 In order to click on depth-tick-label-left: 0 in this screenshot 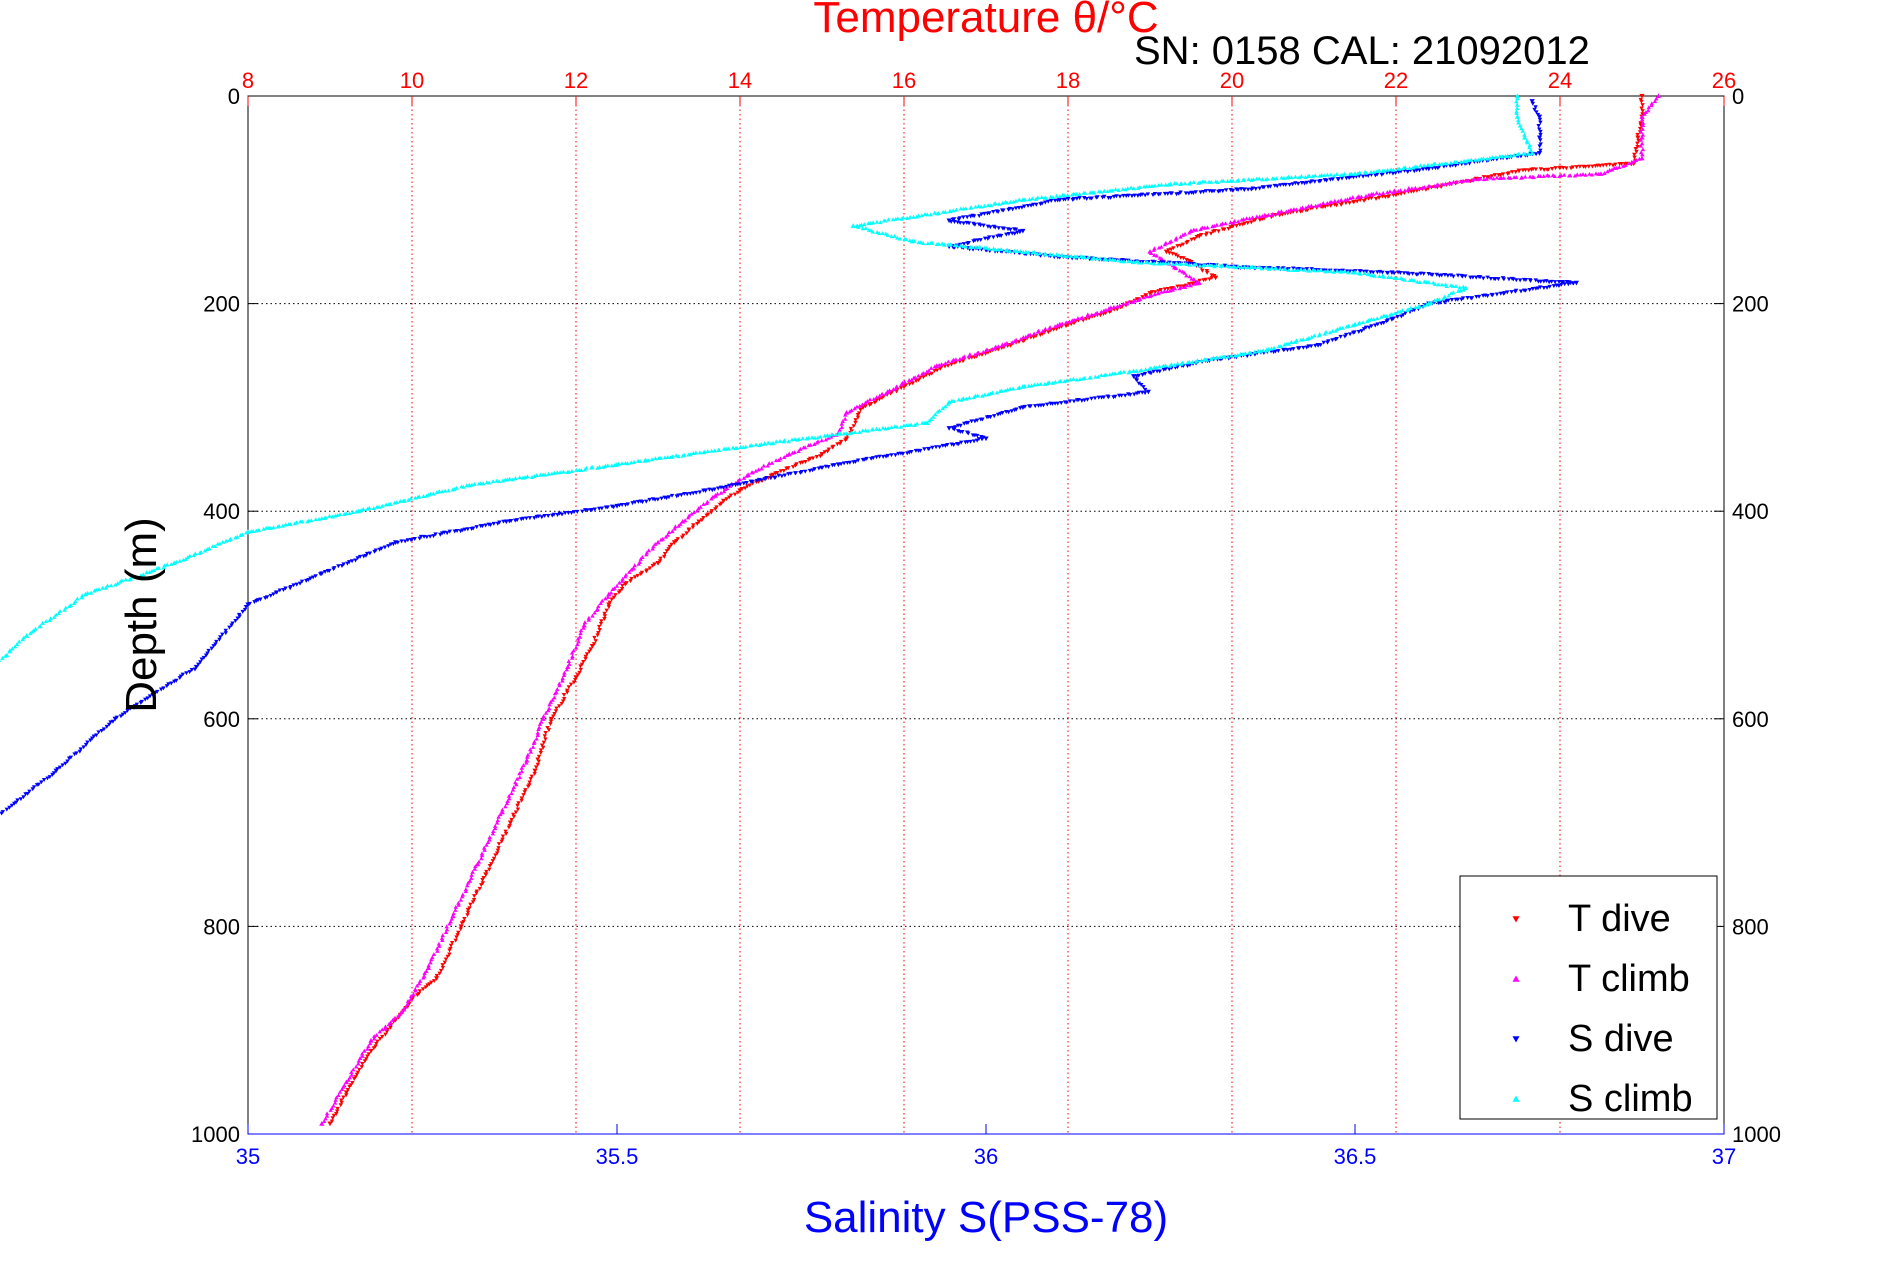, I will do `click(234, 96)`.